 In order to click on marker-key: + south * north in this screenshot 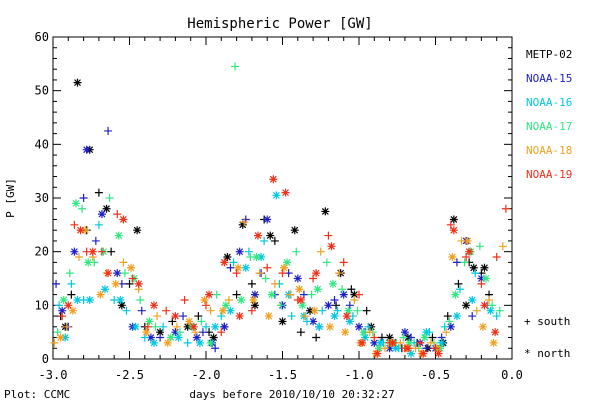, I will do `click(547, 337)`.